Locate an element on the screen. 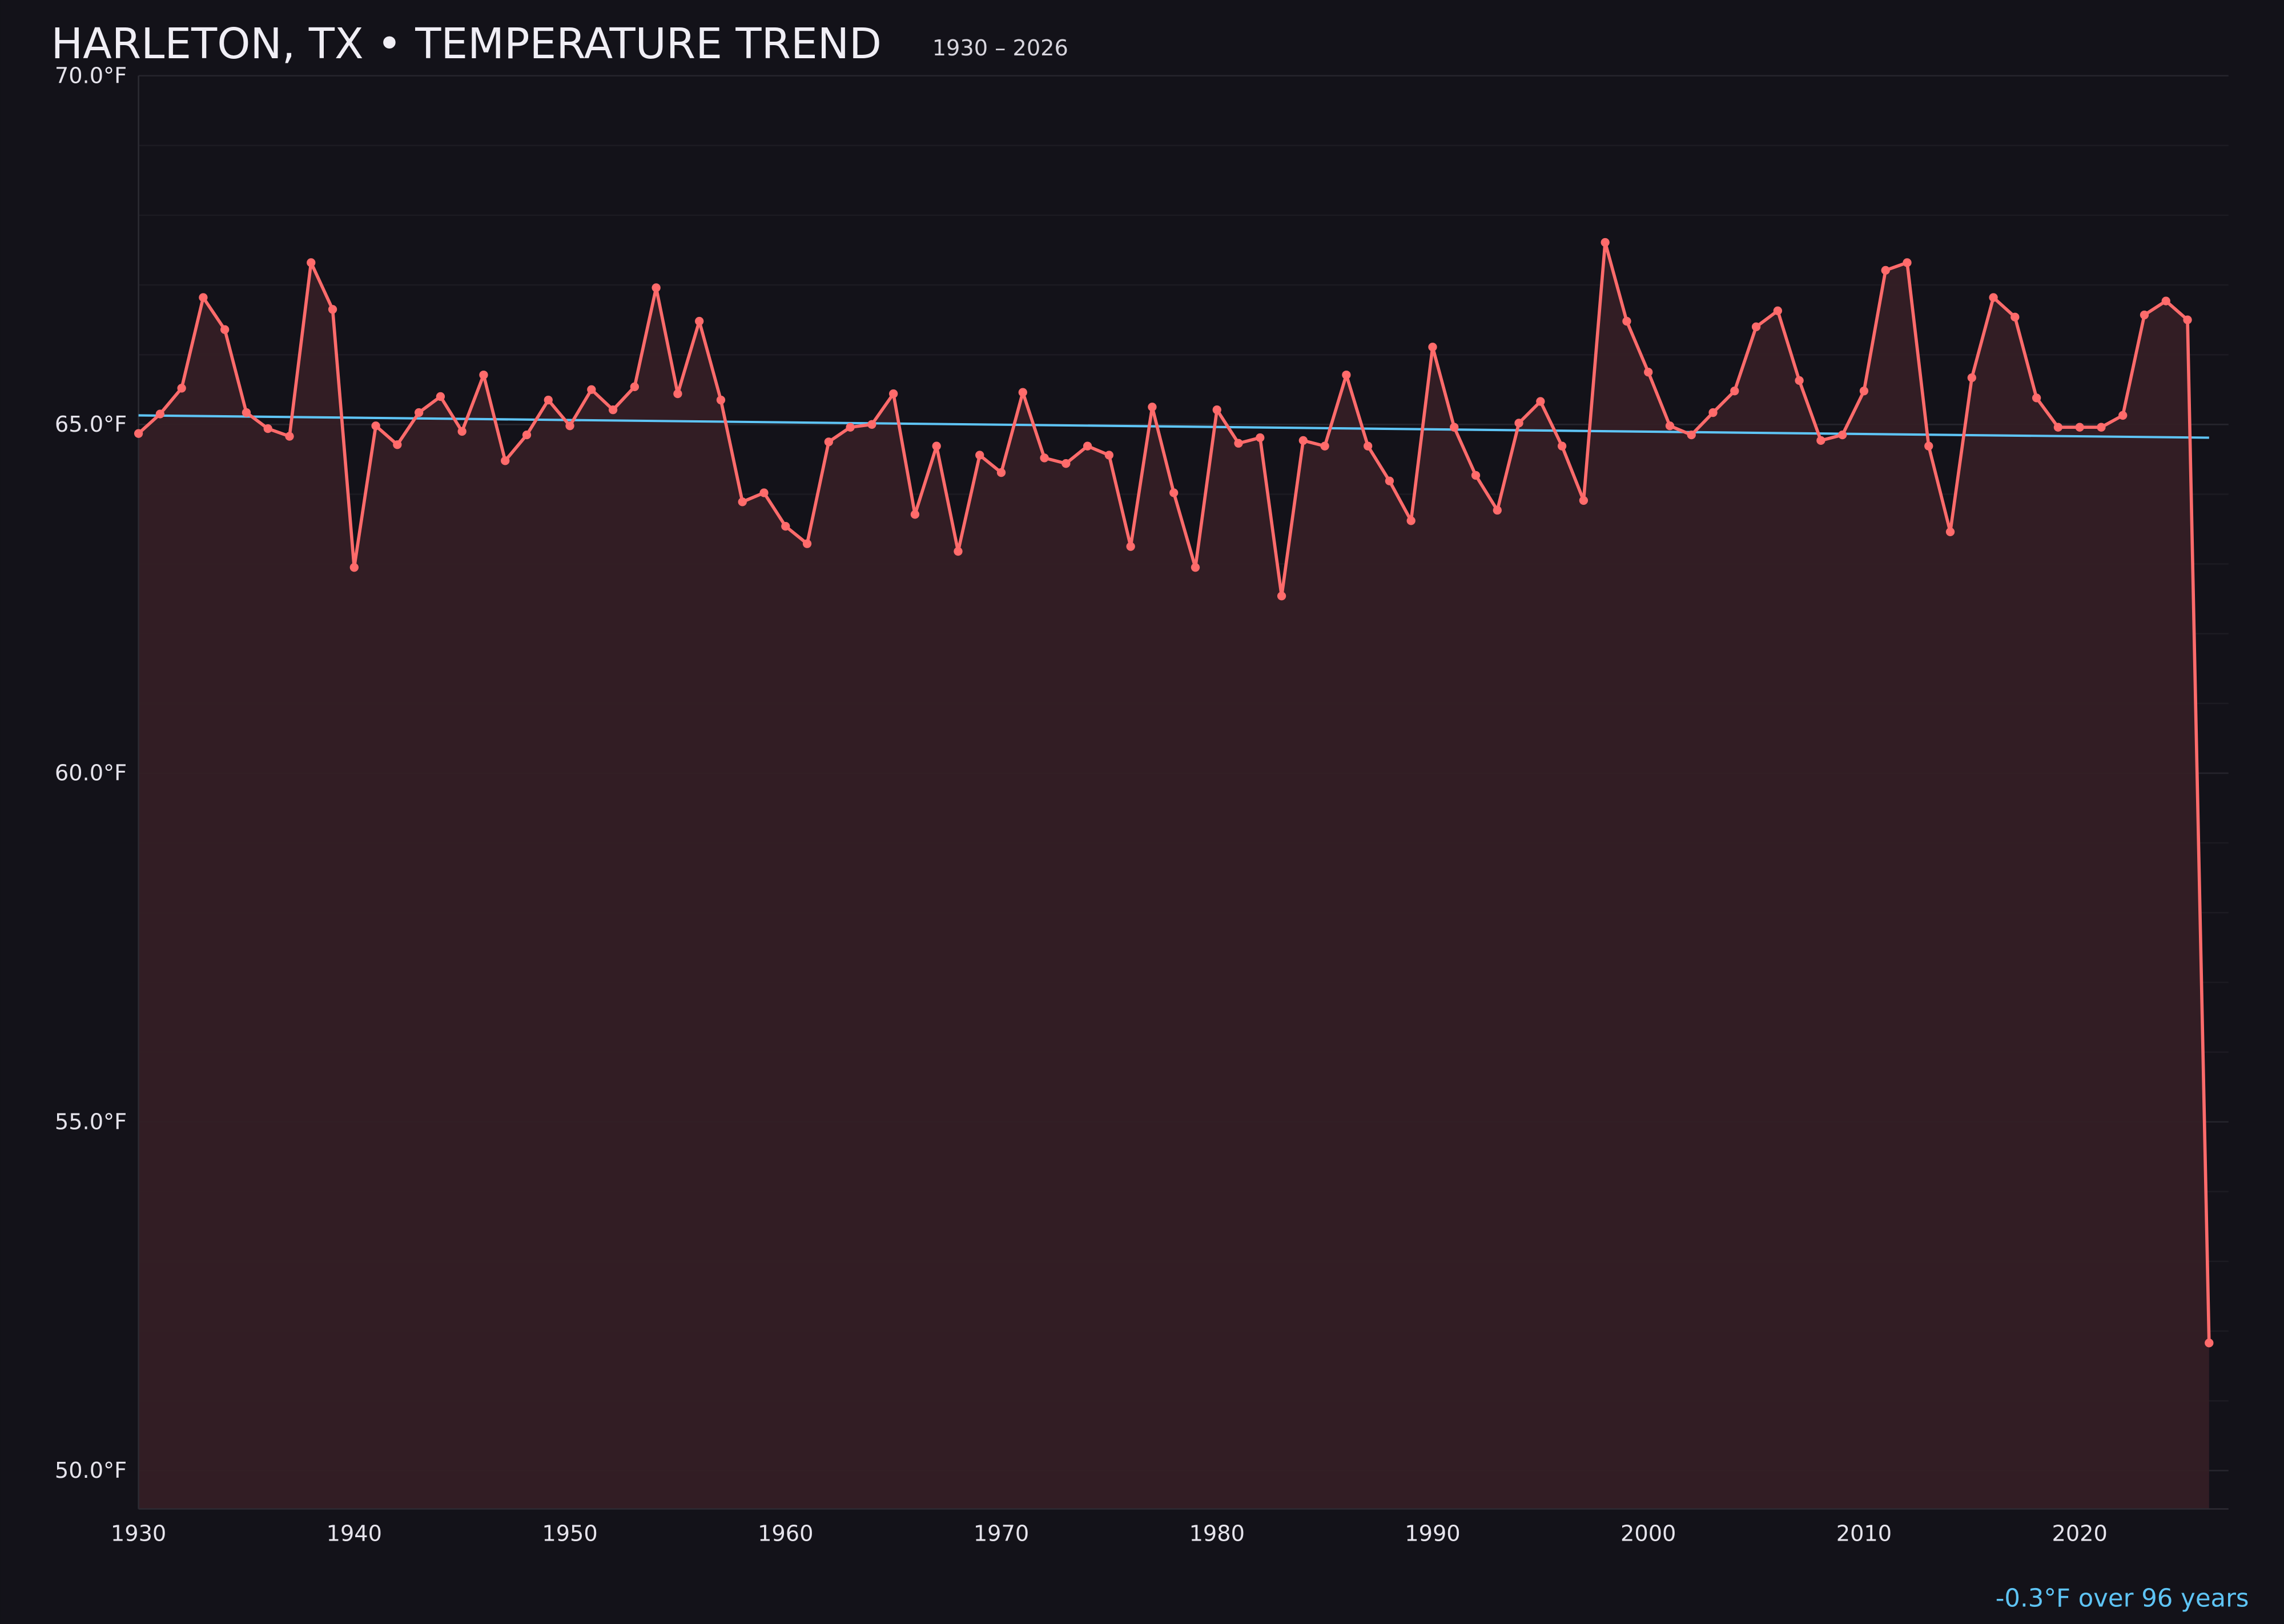 This screenshot has height=1624, width=2284. chart-title: HARLETON, TX • TEMPERATURE TREND is located at coordinates (466, 44).